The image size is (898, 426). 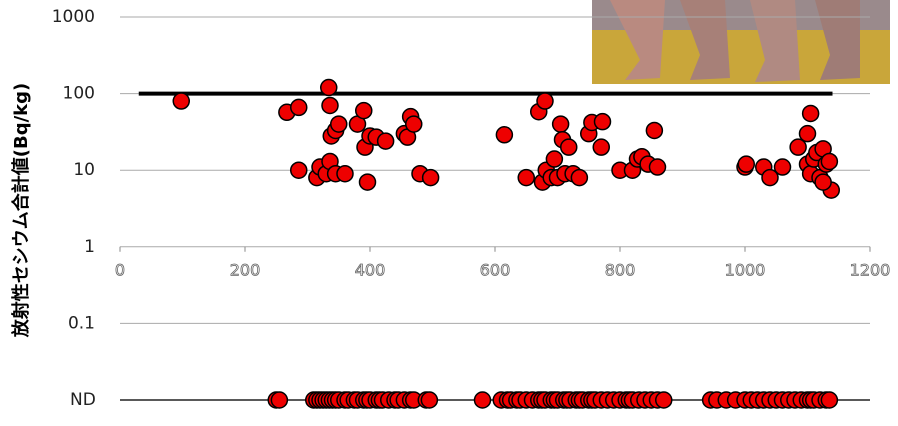 What do you see at coordinates (21, 211) in the screenshot?
I see `y-axis-label: 放射性セシウム合計値(Bq/kg)` at bounding box center [21, 211].